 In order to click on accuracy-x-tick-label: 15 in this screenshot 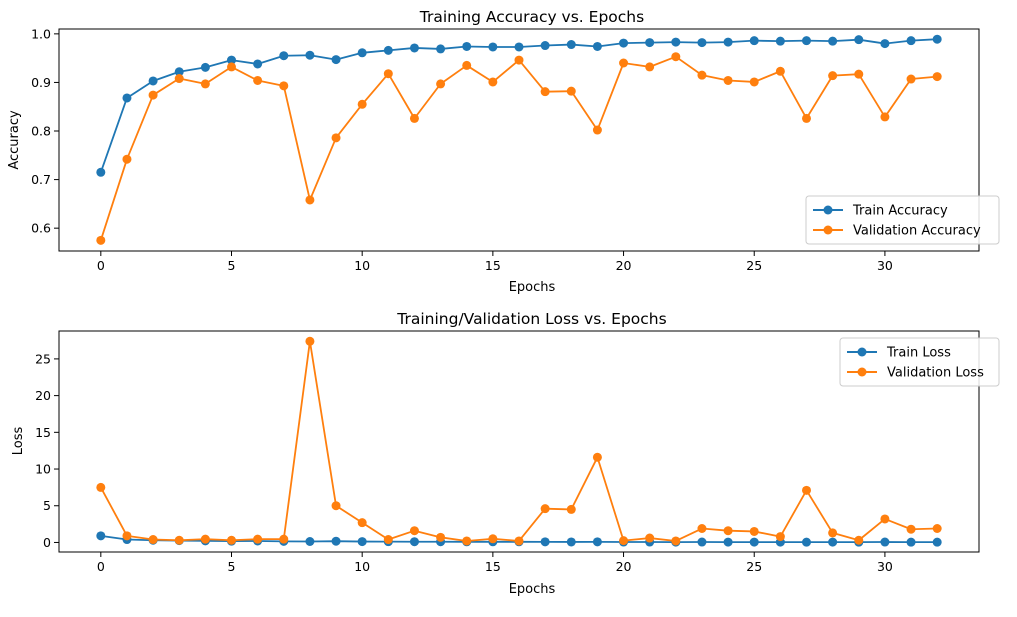, I will do `click(493, 265)`.